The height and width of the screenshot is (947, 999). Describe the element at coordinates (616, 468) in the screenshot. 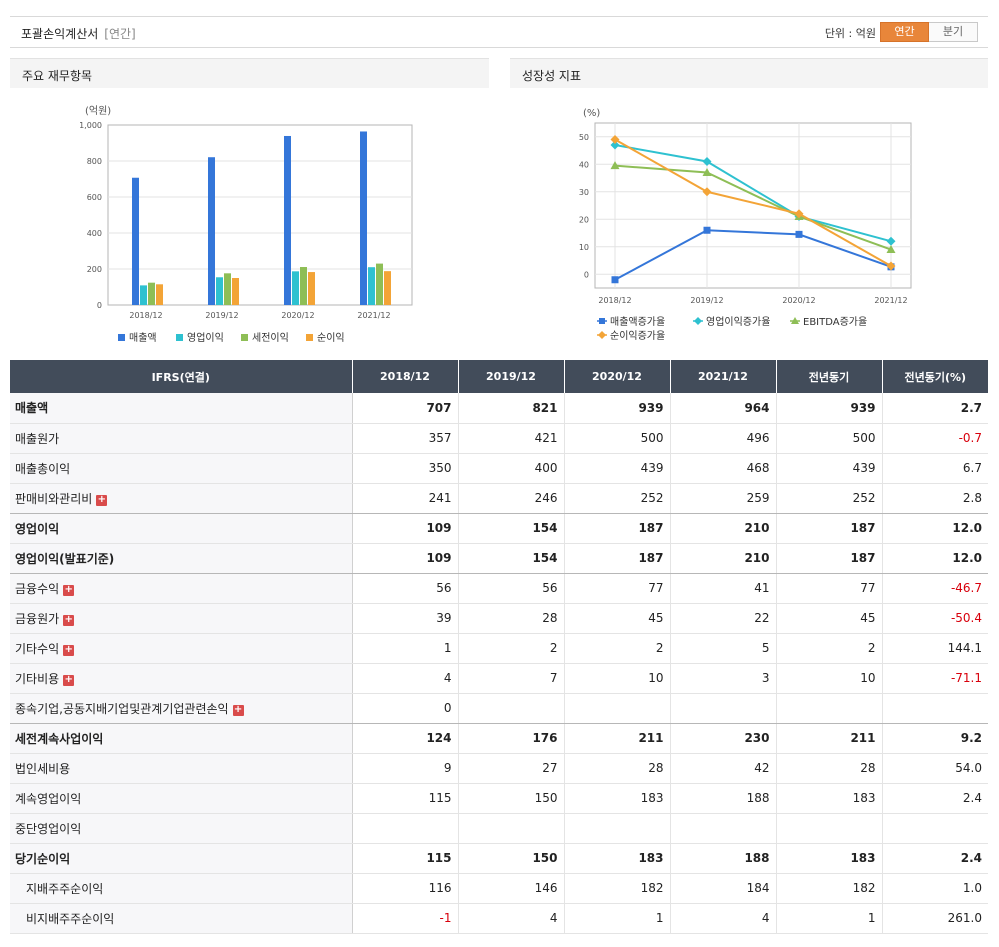

I see `table-cell: 439` at that location.